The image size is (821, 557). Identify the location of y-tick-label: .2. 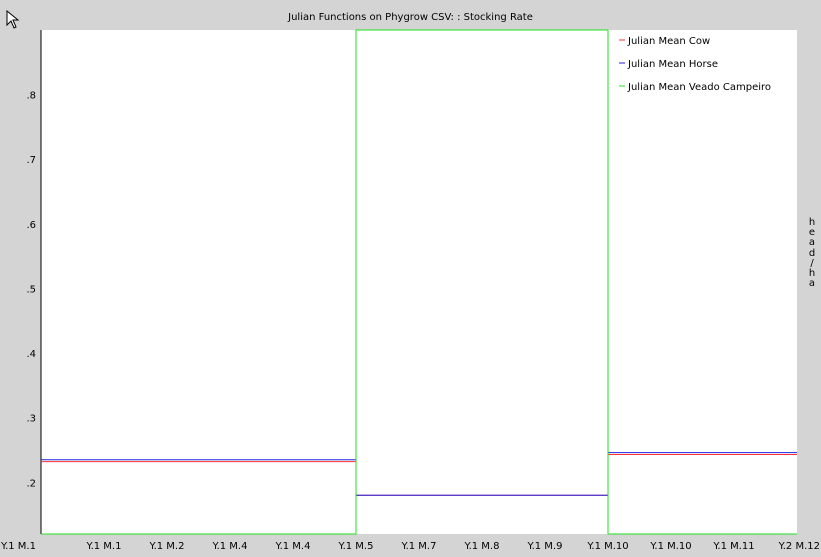
(31, 483).